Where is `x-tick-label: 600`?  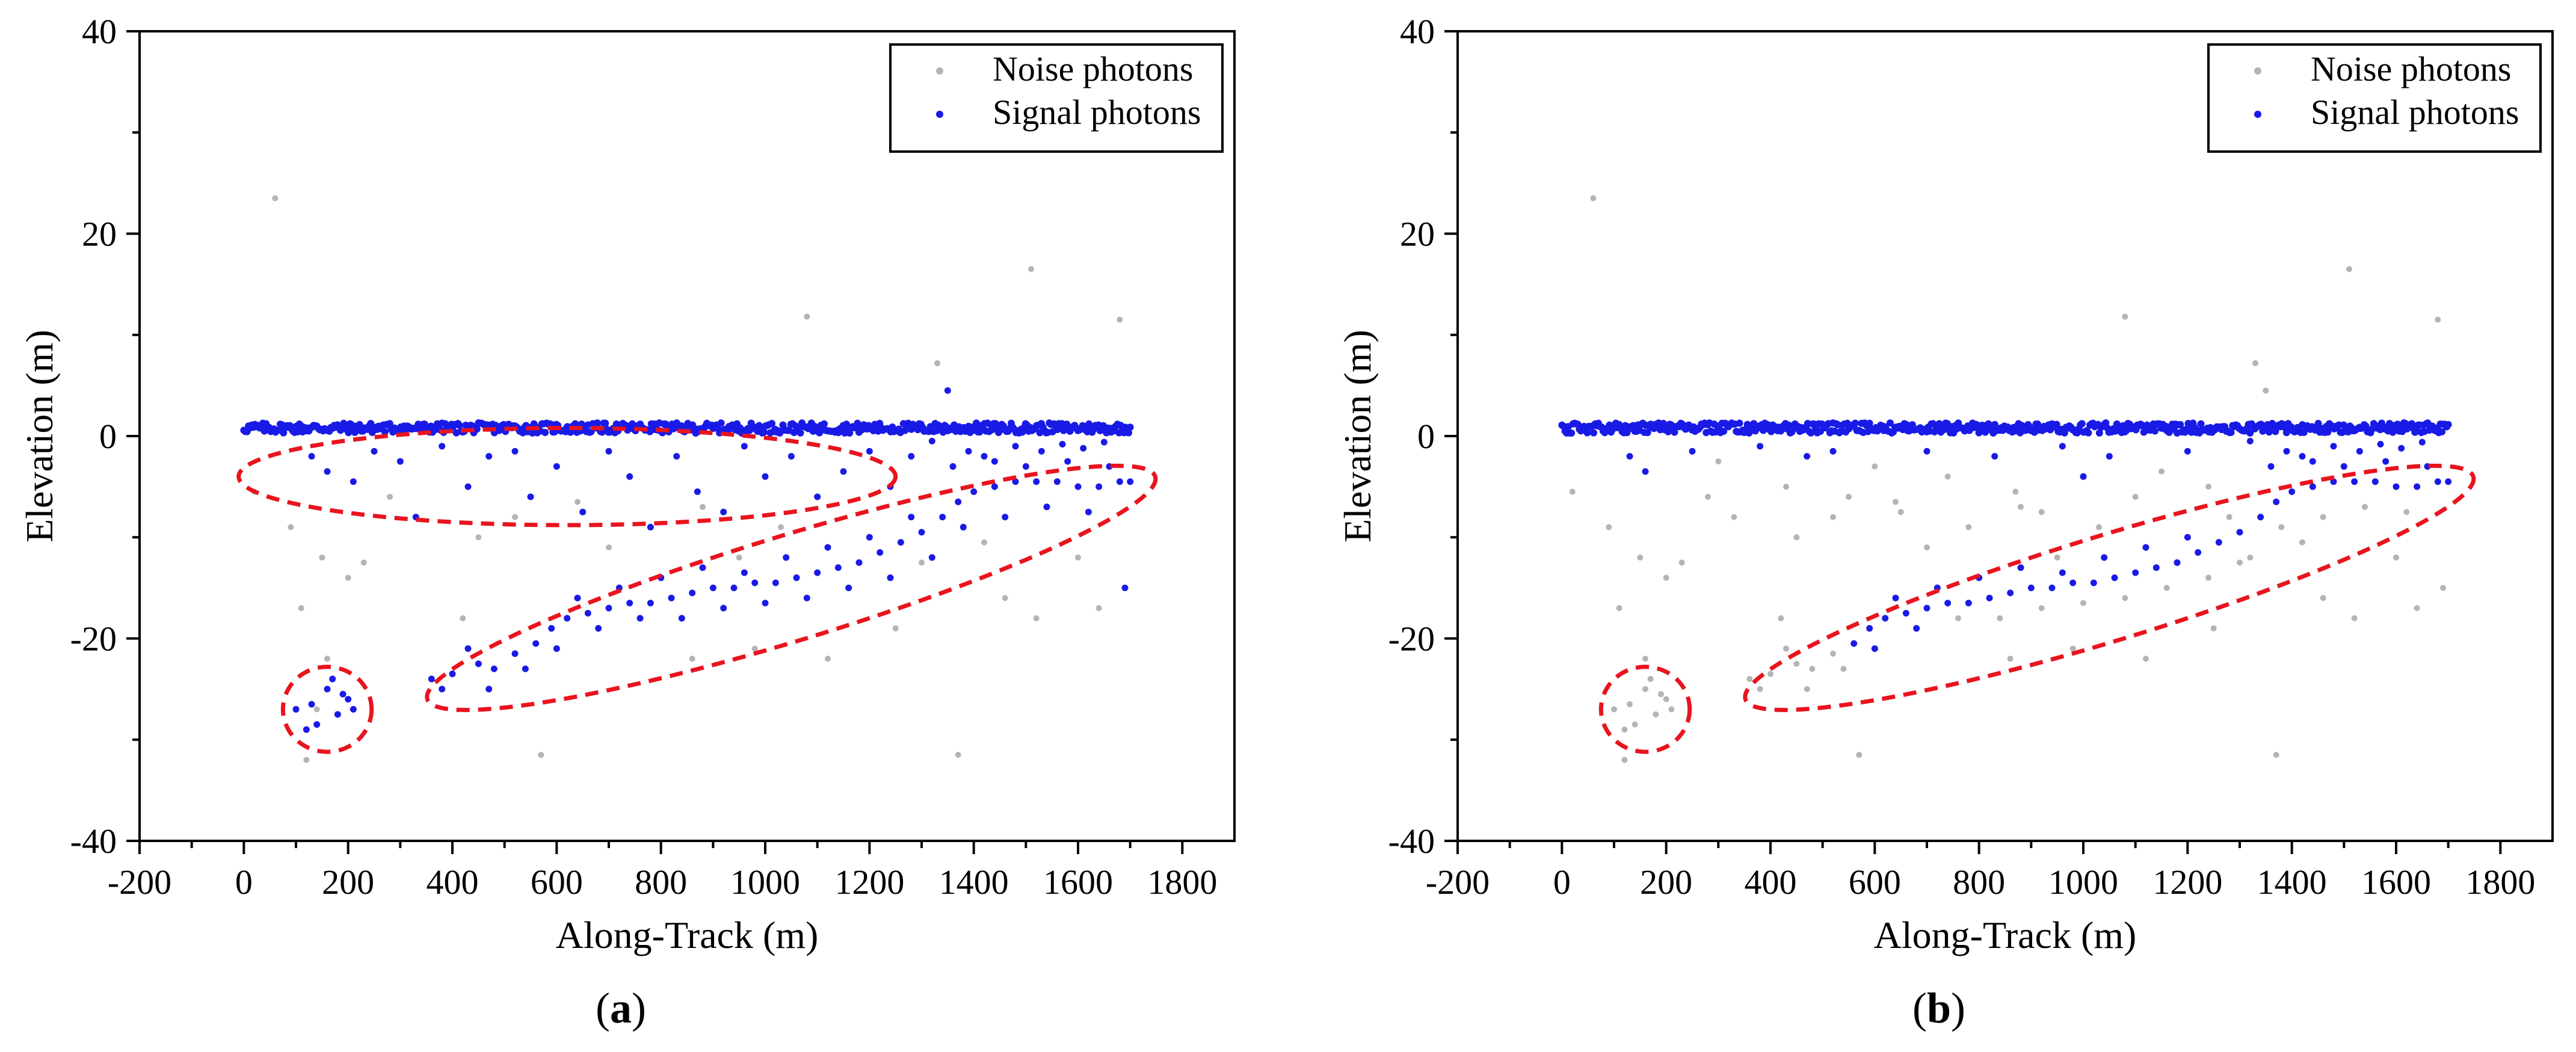
x-tick-label: 600 is located at coordinates (557, 882).